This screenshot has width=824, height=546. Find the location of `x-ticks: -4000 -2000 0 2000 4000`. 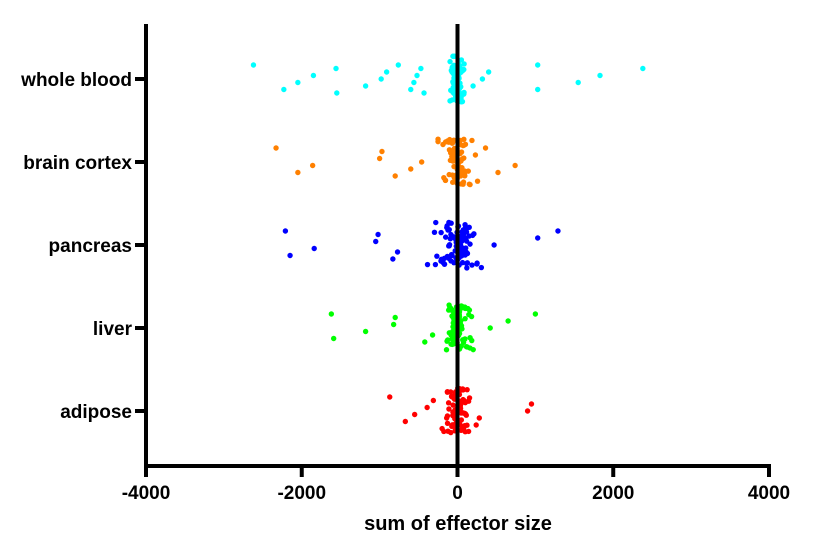

x-ticks: -4000 -2000 0 2000 4000 is located at coordinates (456, 485).